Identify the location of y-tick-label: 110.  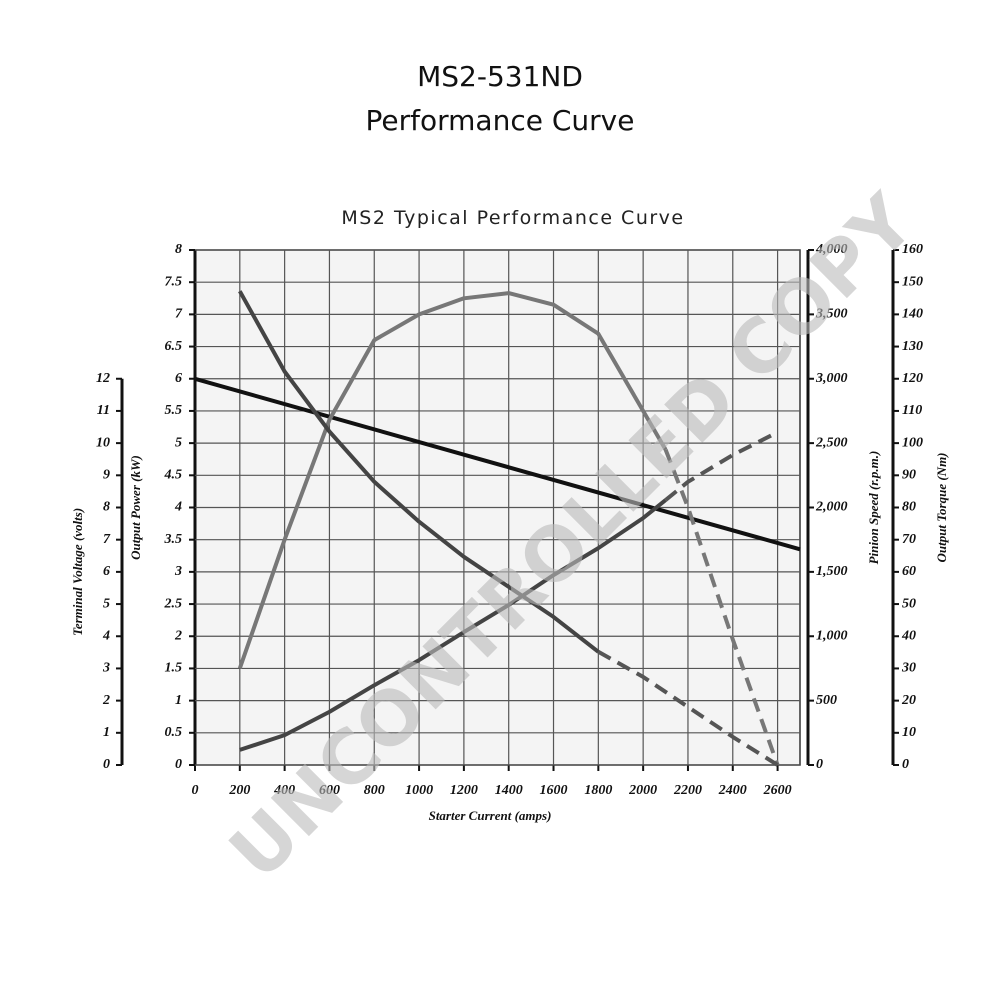
(912, 410).